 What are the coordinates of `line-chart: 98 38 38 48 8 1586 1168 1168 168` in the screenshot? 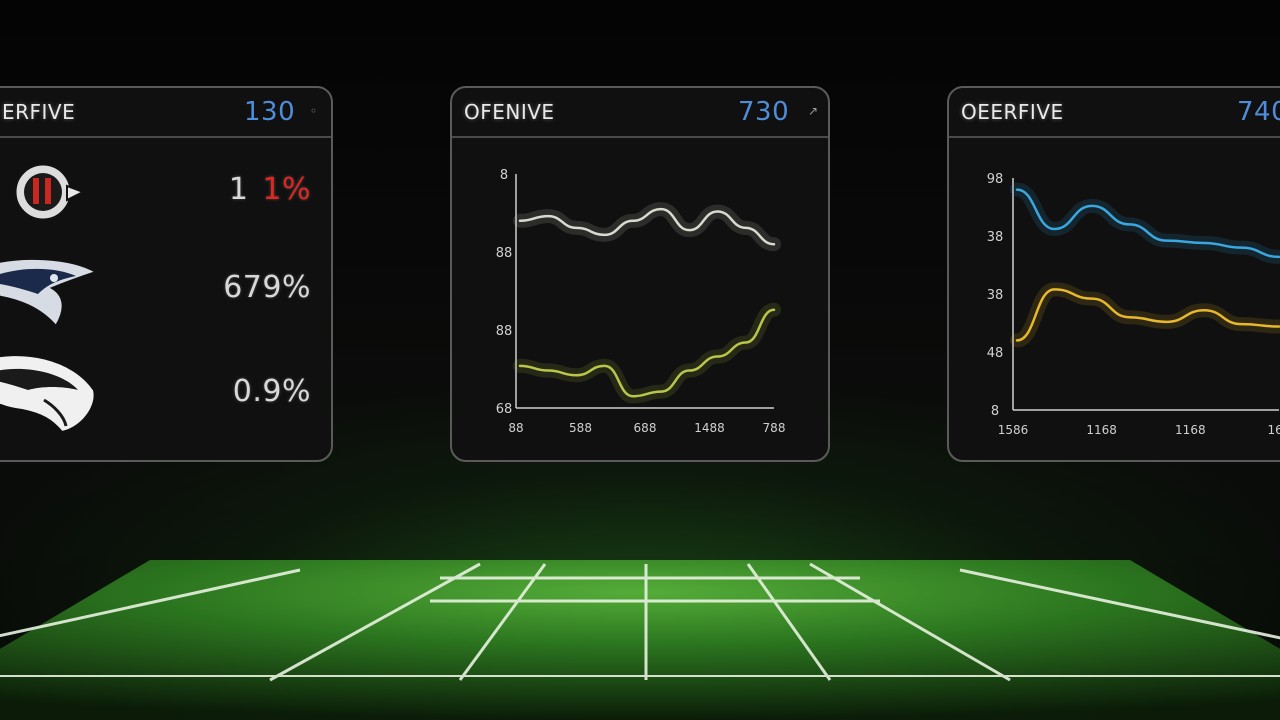 It's located at (1133, 304).